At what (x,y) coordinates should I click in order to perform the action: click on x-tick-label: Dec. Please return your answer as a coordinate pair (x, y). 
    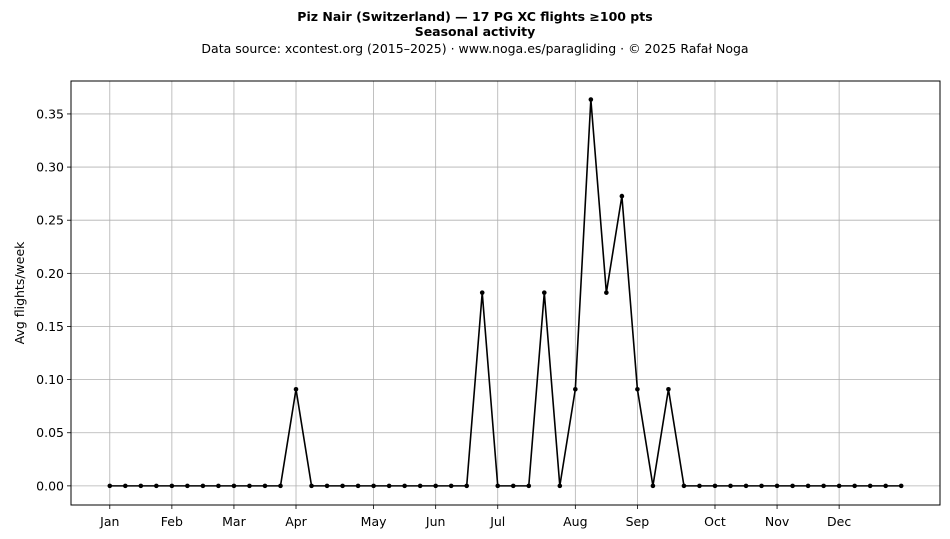
    Looking at the image, I should click on (839, 521).